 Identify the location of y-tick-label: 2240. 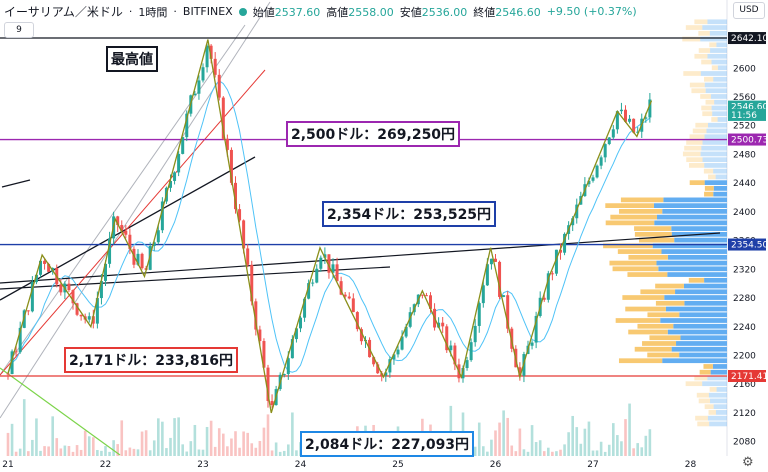
(744, 328).